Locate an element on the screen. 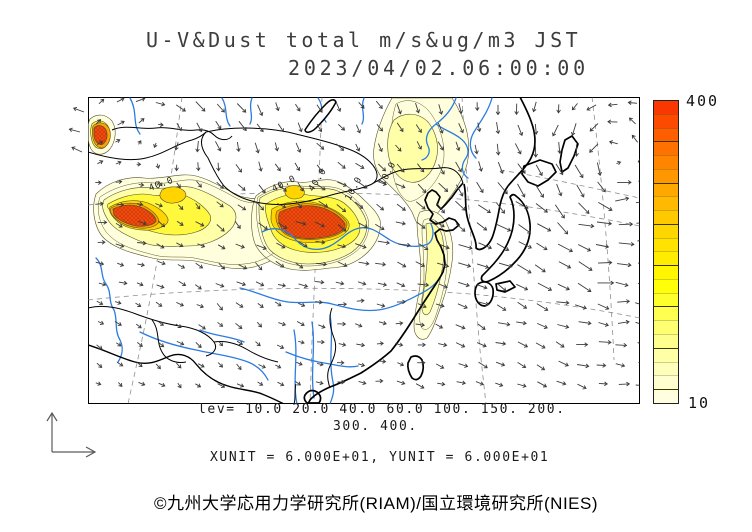  colorbar is located at coordinates (666, 252).